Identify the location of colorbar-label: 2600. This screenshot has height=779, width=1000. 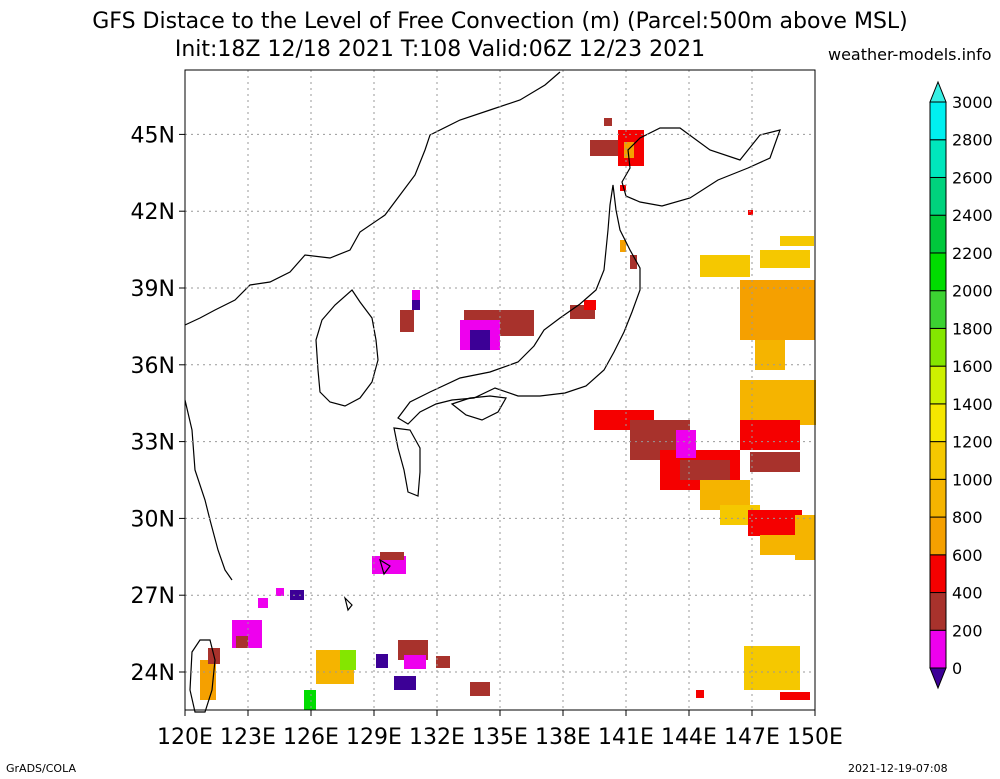
(972, 177).